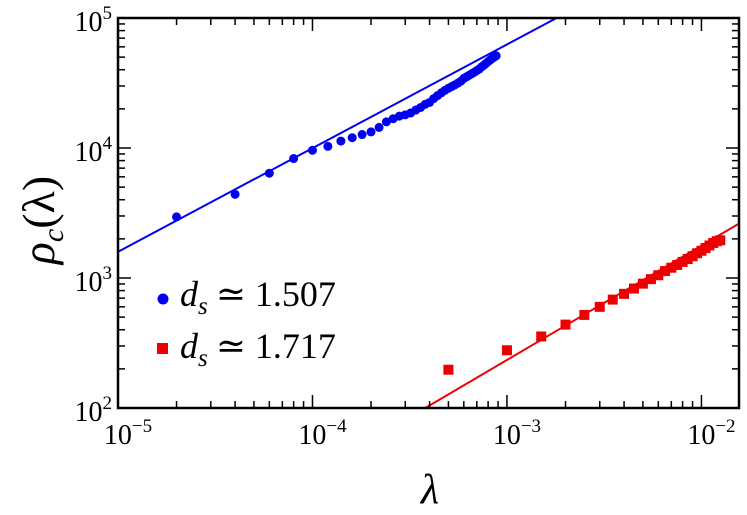 Image resolution: width=747 pixels, height=515 pixels. What do you see at coordinates (94, 280) in the screenshot?
I see `y-tick-label: 10³` at bounding box center [94, 280].